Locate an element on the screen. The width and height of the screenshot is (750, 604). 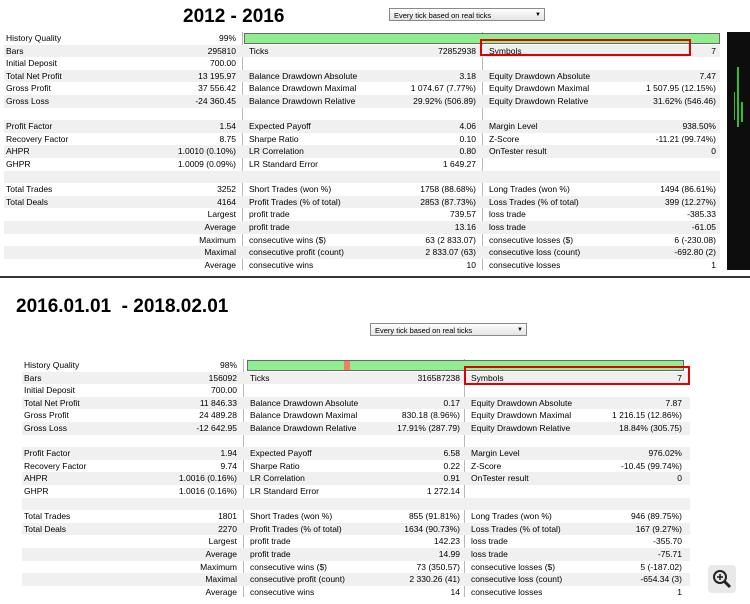
stat-sublabel: Average is located at coordinates (221, 554).